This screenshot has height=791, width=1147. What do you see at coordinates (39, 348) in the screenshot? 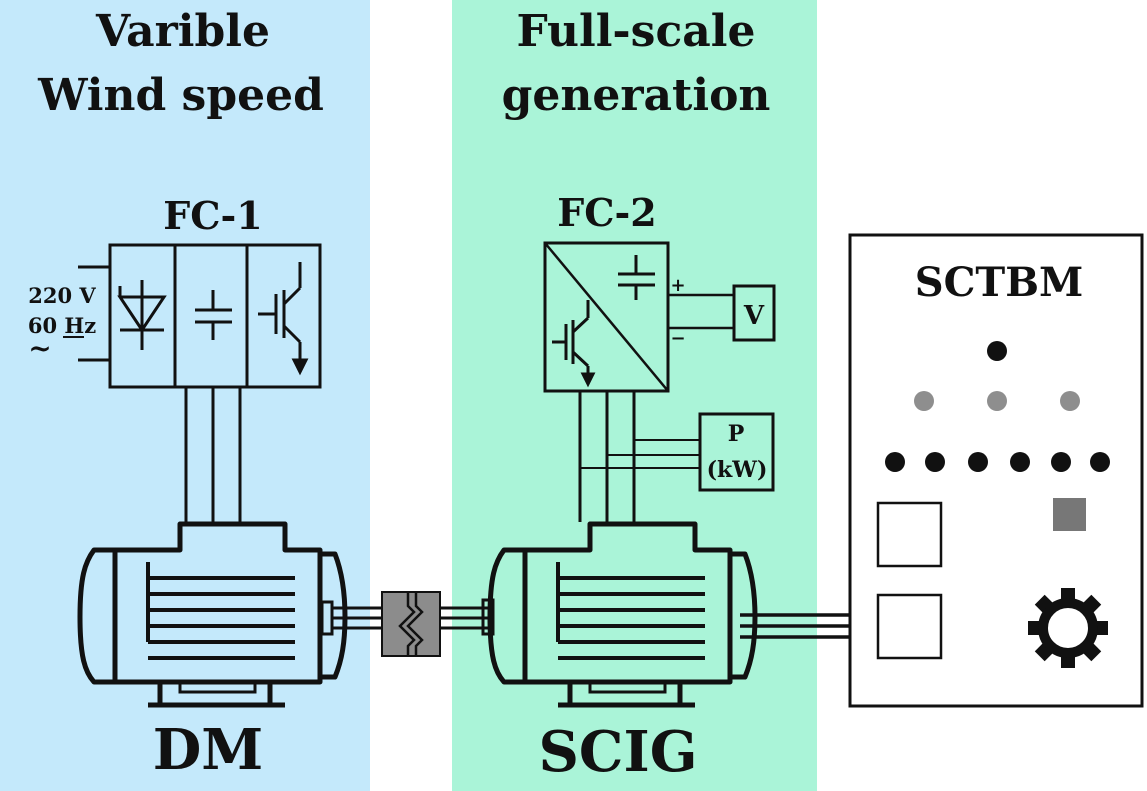
I see `fc1-supply-symbol: ~` at bounding box center [39, 348].